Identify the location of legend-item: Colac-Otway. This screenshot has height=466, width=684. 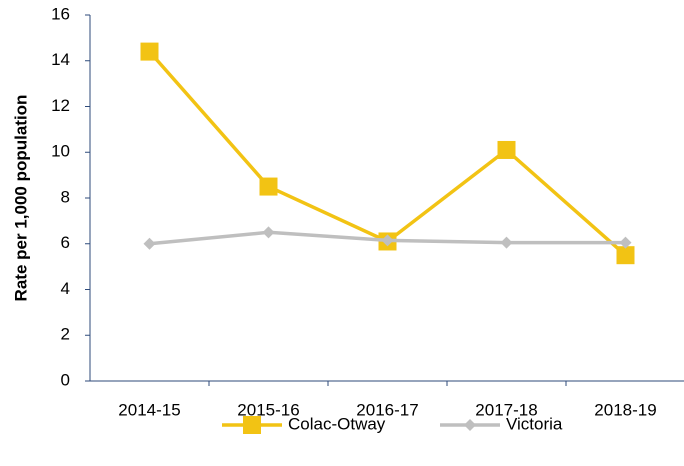
(304, 424).